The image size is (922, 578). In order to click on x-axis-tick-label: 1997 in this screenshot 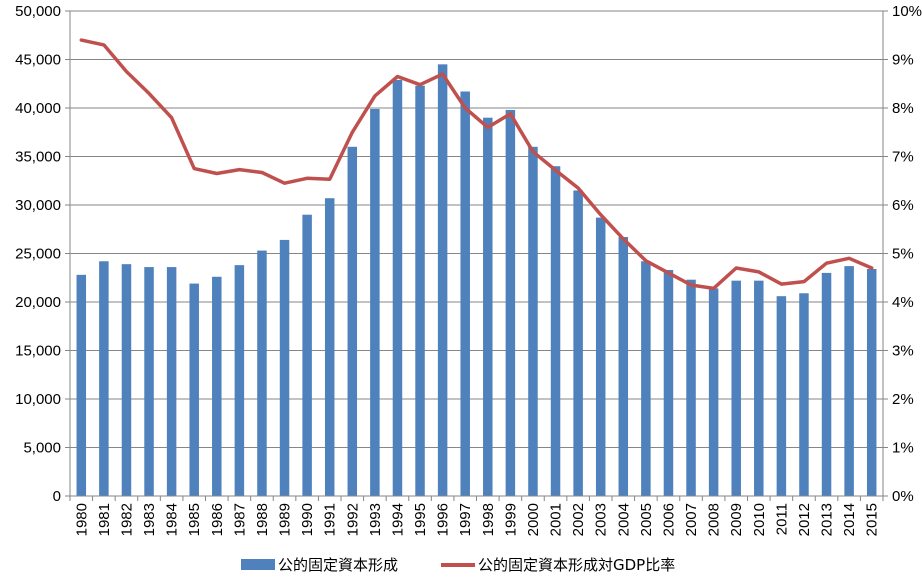, I will do `click(465, 519)`.